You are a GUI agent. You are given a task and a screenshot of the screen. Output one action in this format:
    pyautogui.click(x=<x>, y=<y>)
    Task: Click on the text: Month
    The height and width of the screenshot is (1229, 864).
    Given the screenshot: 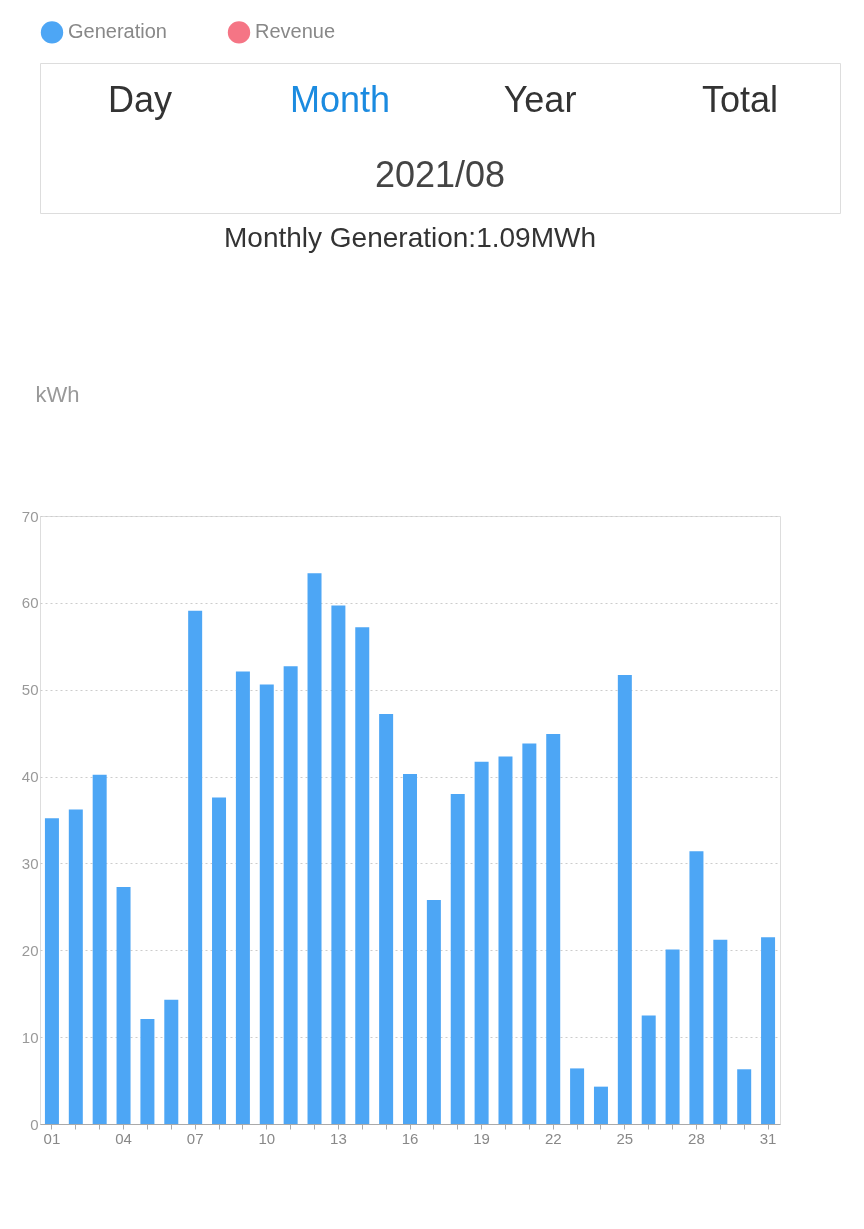 What is the action you would take?
    pyautogui.click(x=340, y=99)
    